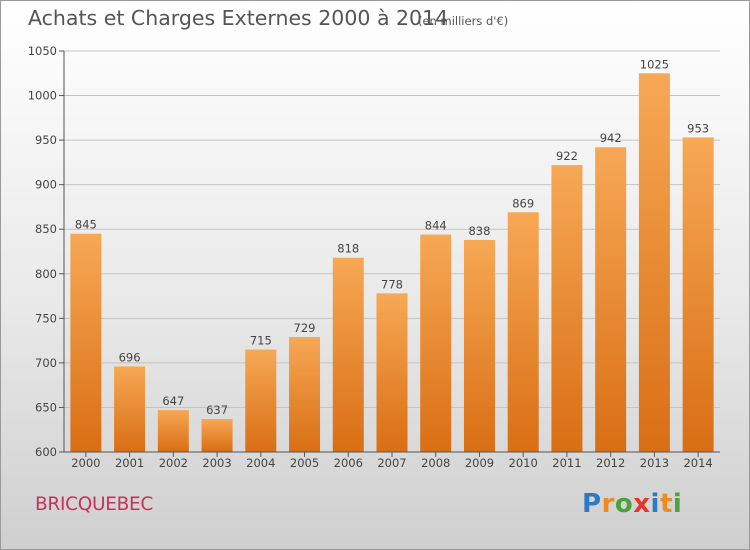  Describe the element at coordinates (42, 51) in the screenshot. I see `y-tick-label: 1050` at that location.